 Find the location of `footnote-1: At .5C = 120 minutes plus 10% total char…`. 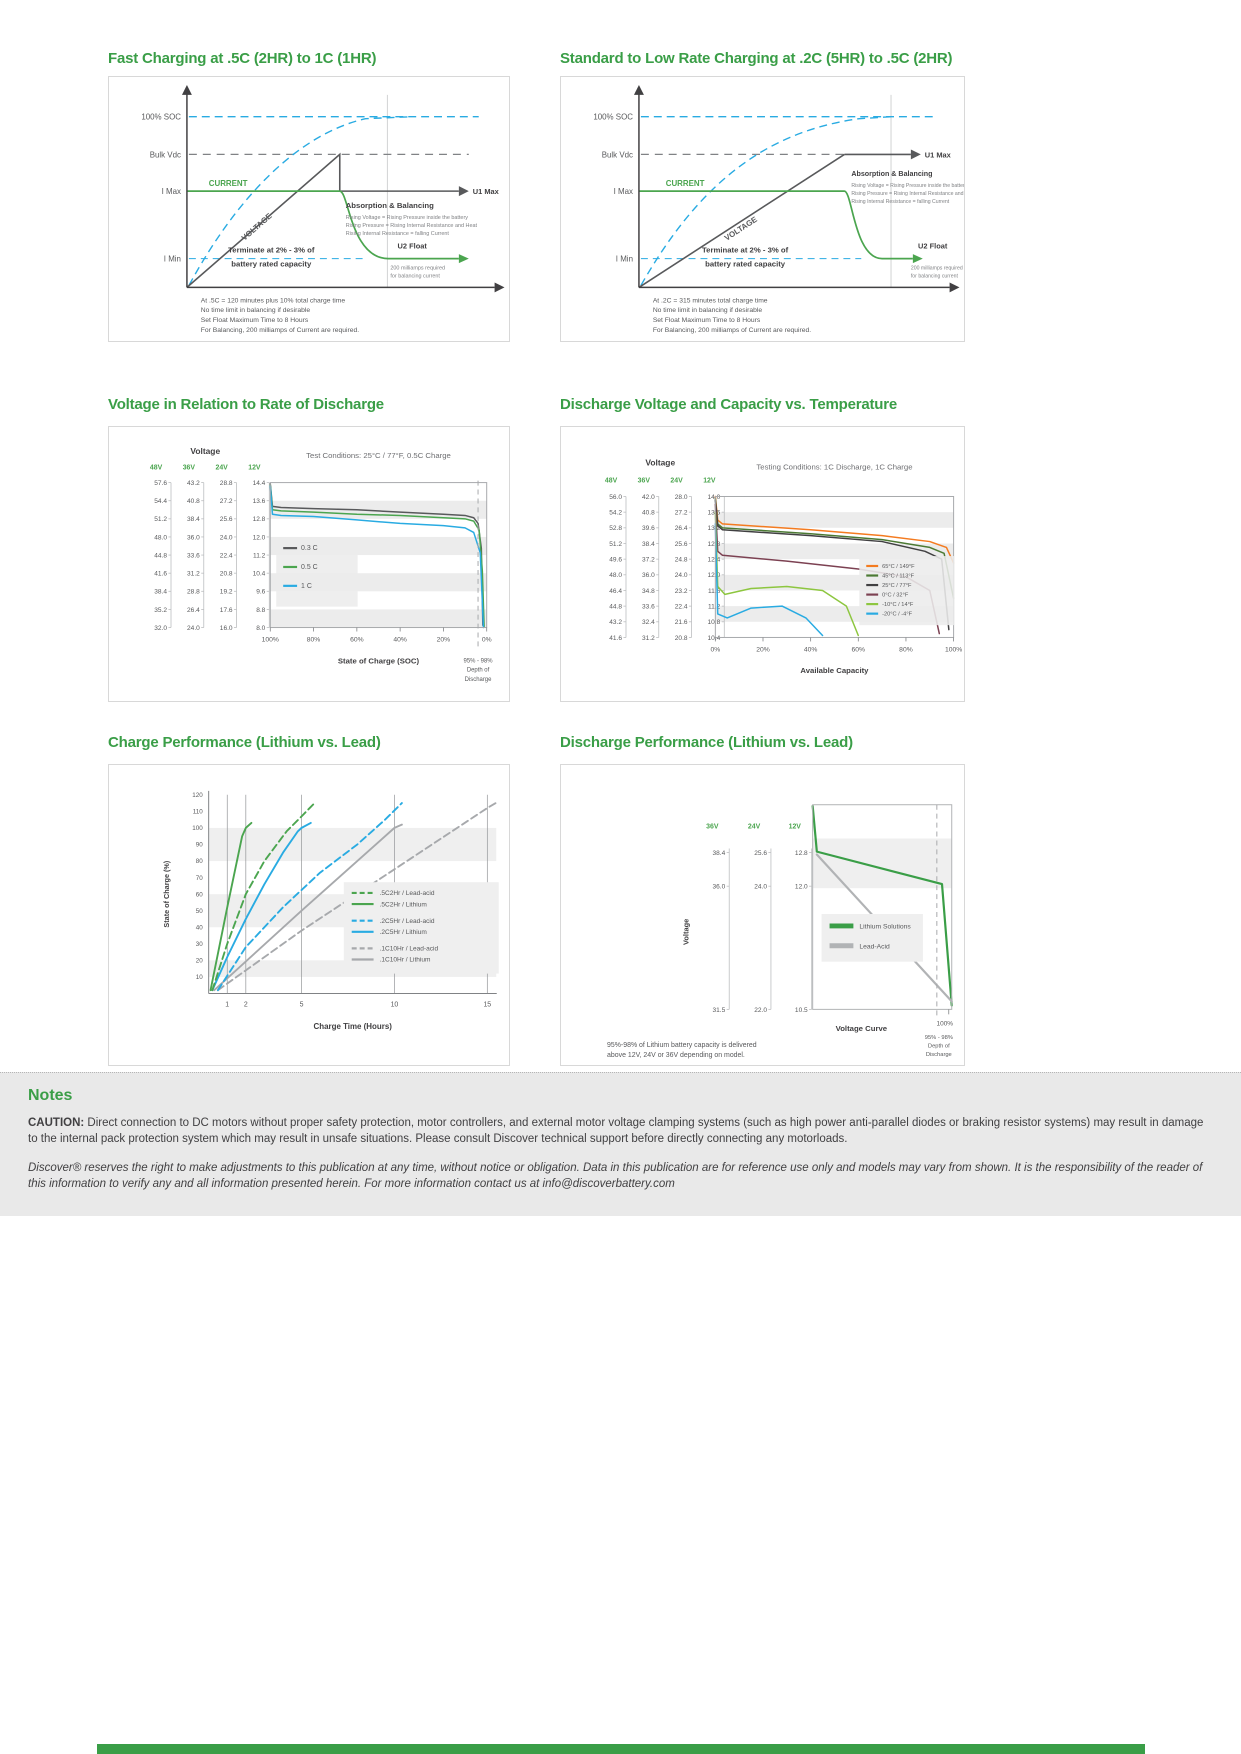

footnote-1: At .5C = 120 minutes plus 10% total char… is located at coordinates (273, 300).